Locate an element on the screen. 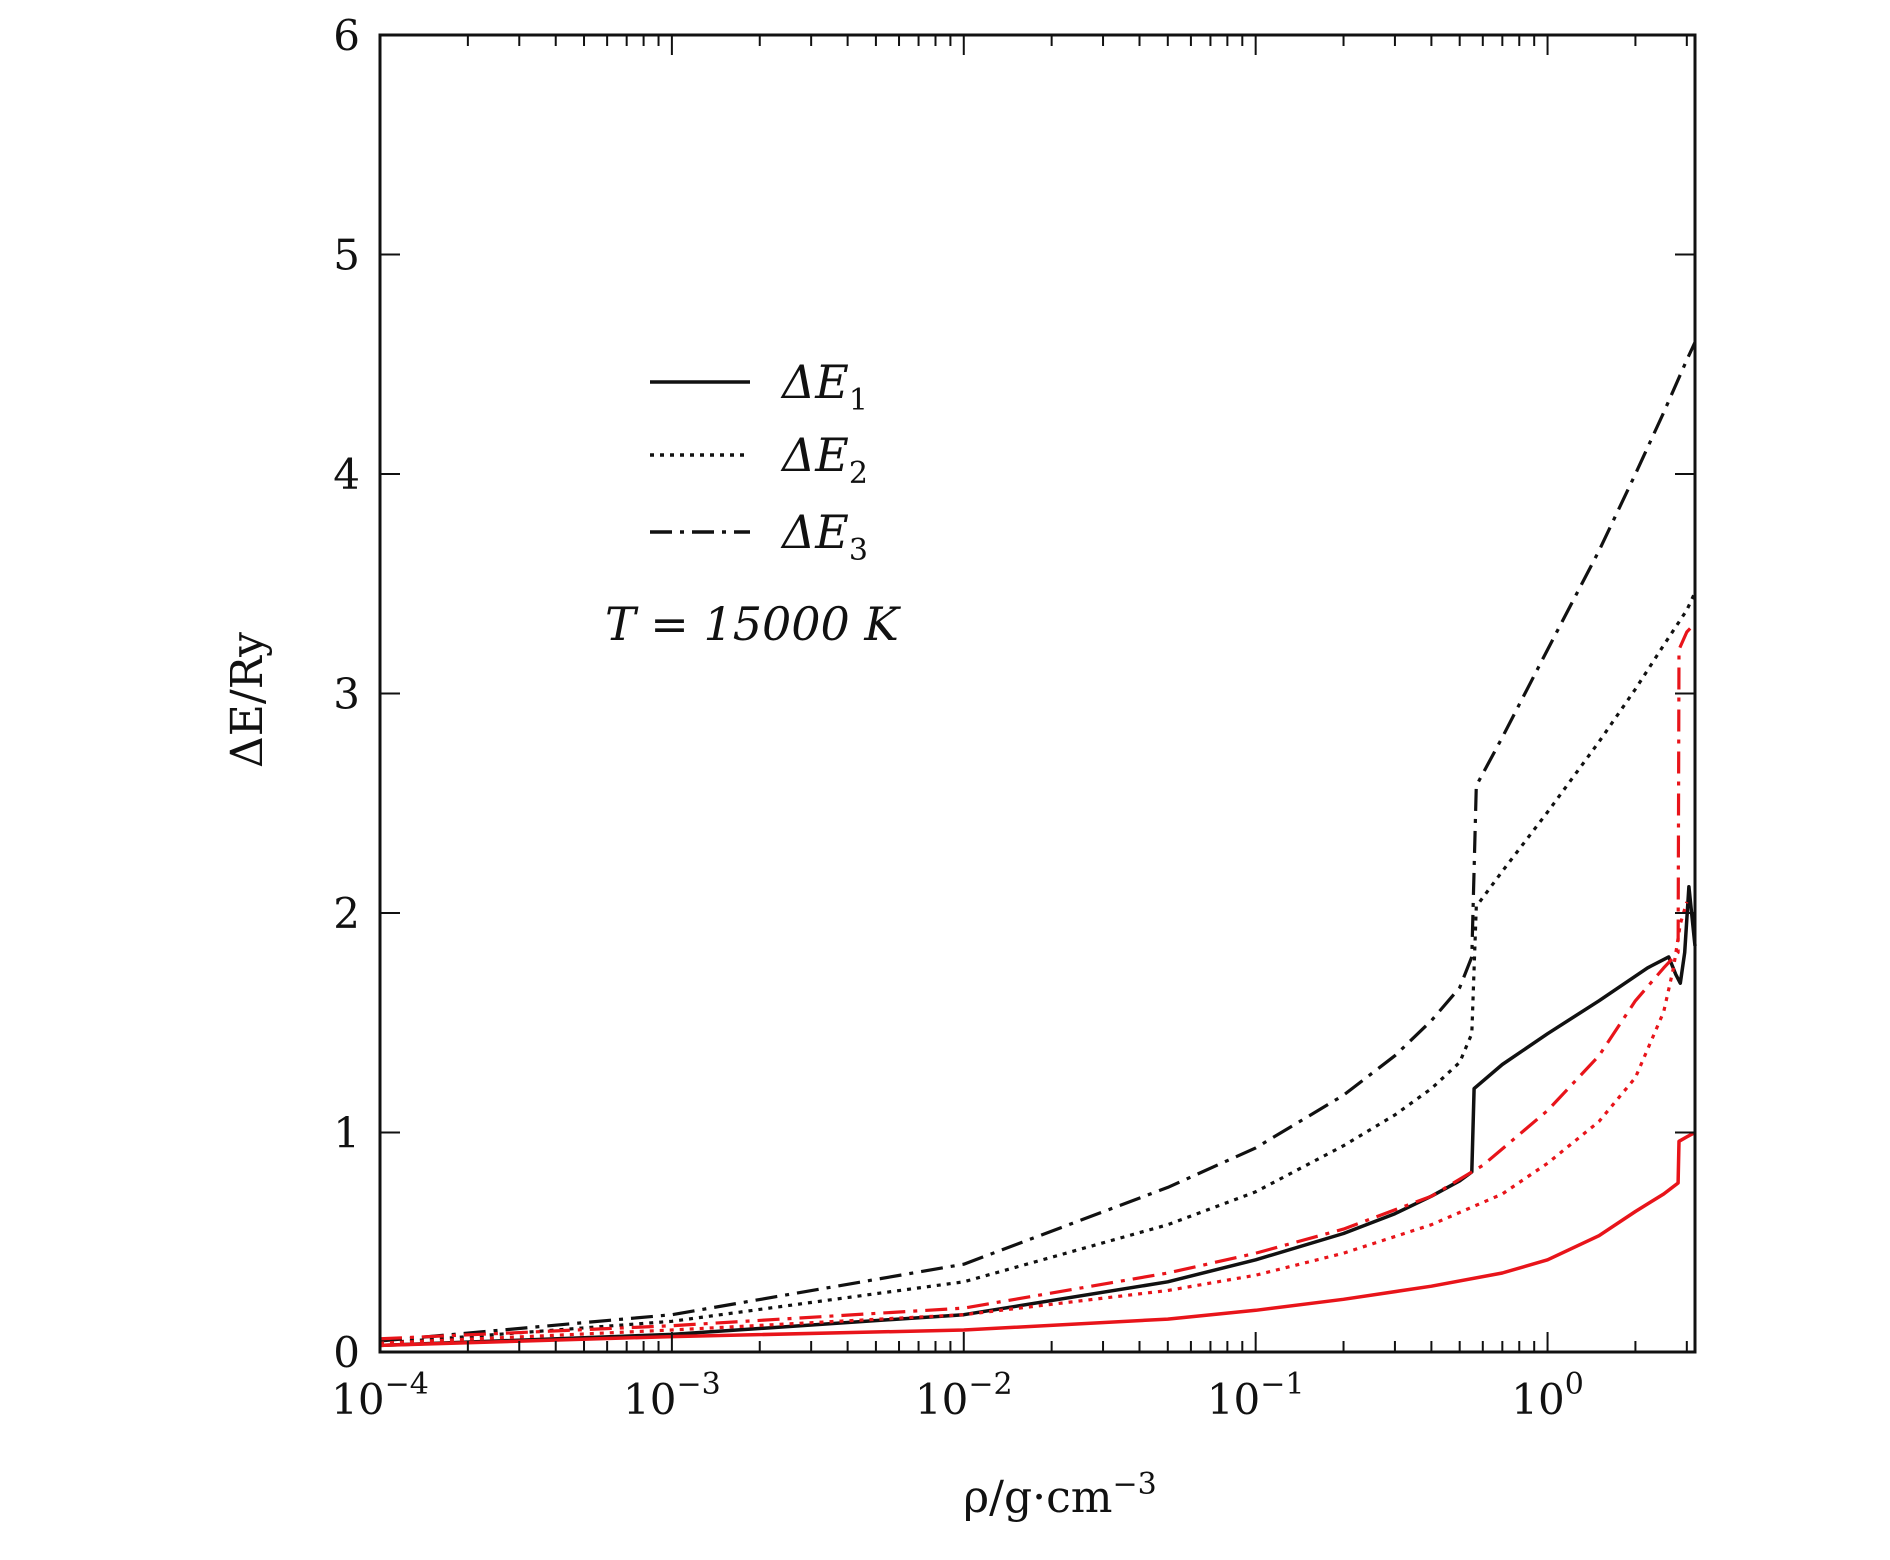 Image resolution: width=1890 pixels, height=1560 pixels. x-tick-label-exponent: −1 is located at coordinates (1282, 1384).